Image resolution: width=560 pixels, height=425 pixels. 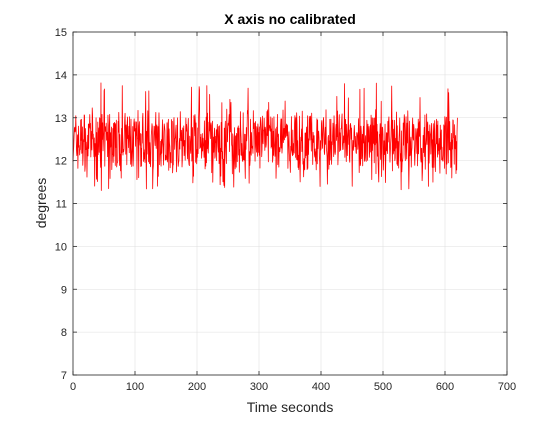 What do you see at coordinates (135, 387) in the screenshot?
I see `x-tick-label: 100` at bounding box center [135, 387].